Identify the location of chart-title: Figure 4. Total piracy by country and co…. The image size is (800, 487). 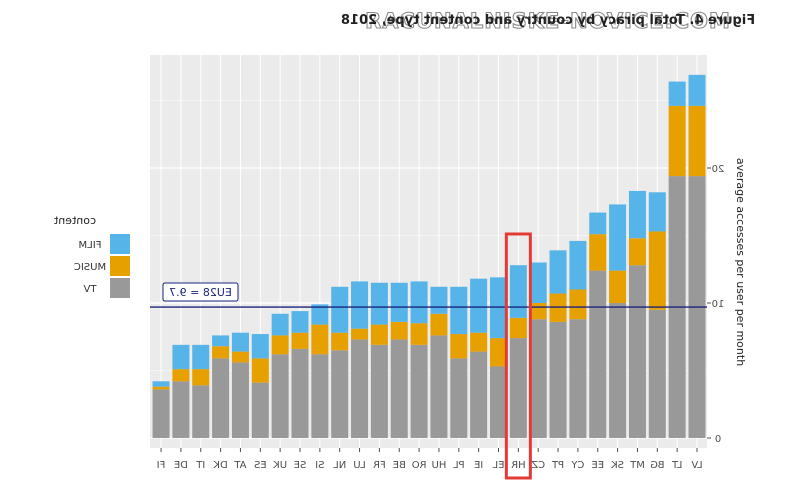
(548, 20).